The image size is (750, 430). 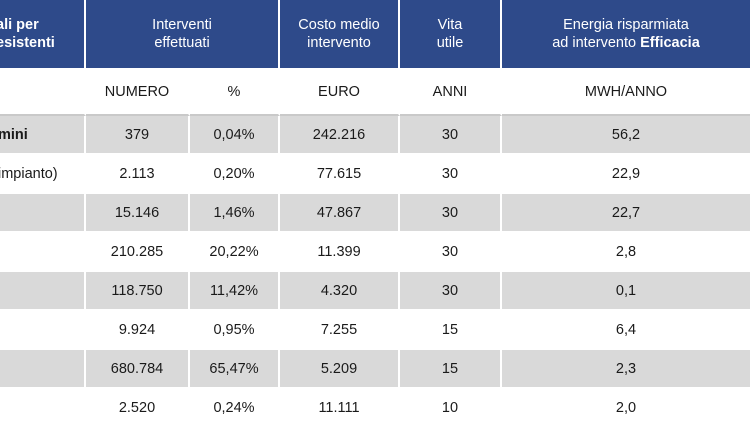 I want to click on cell-energia: 2,3, so click(x=626, y=369).